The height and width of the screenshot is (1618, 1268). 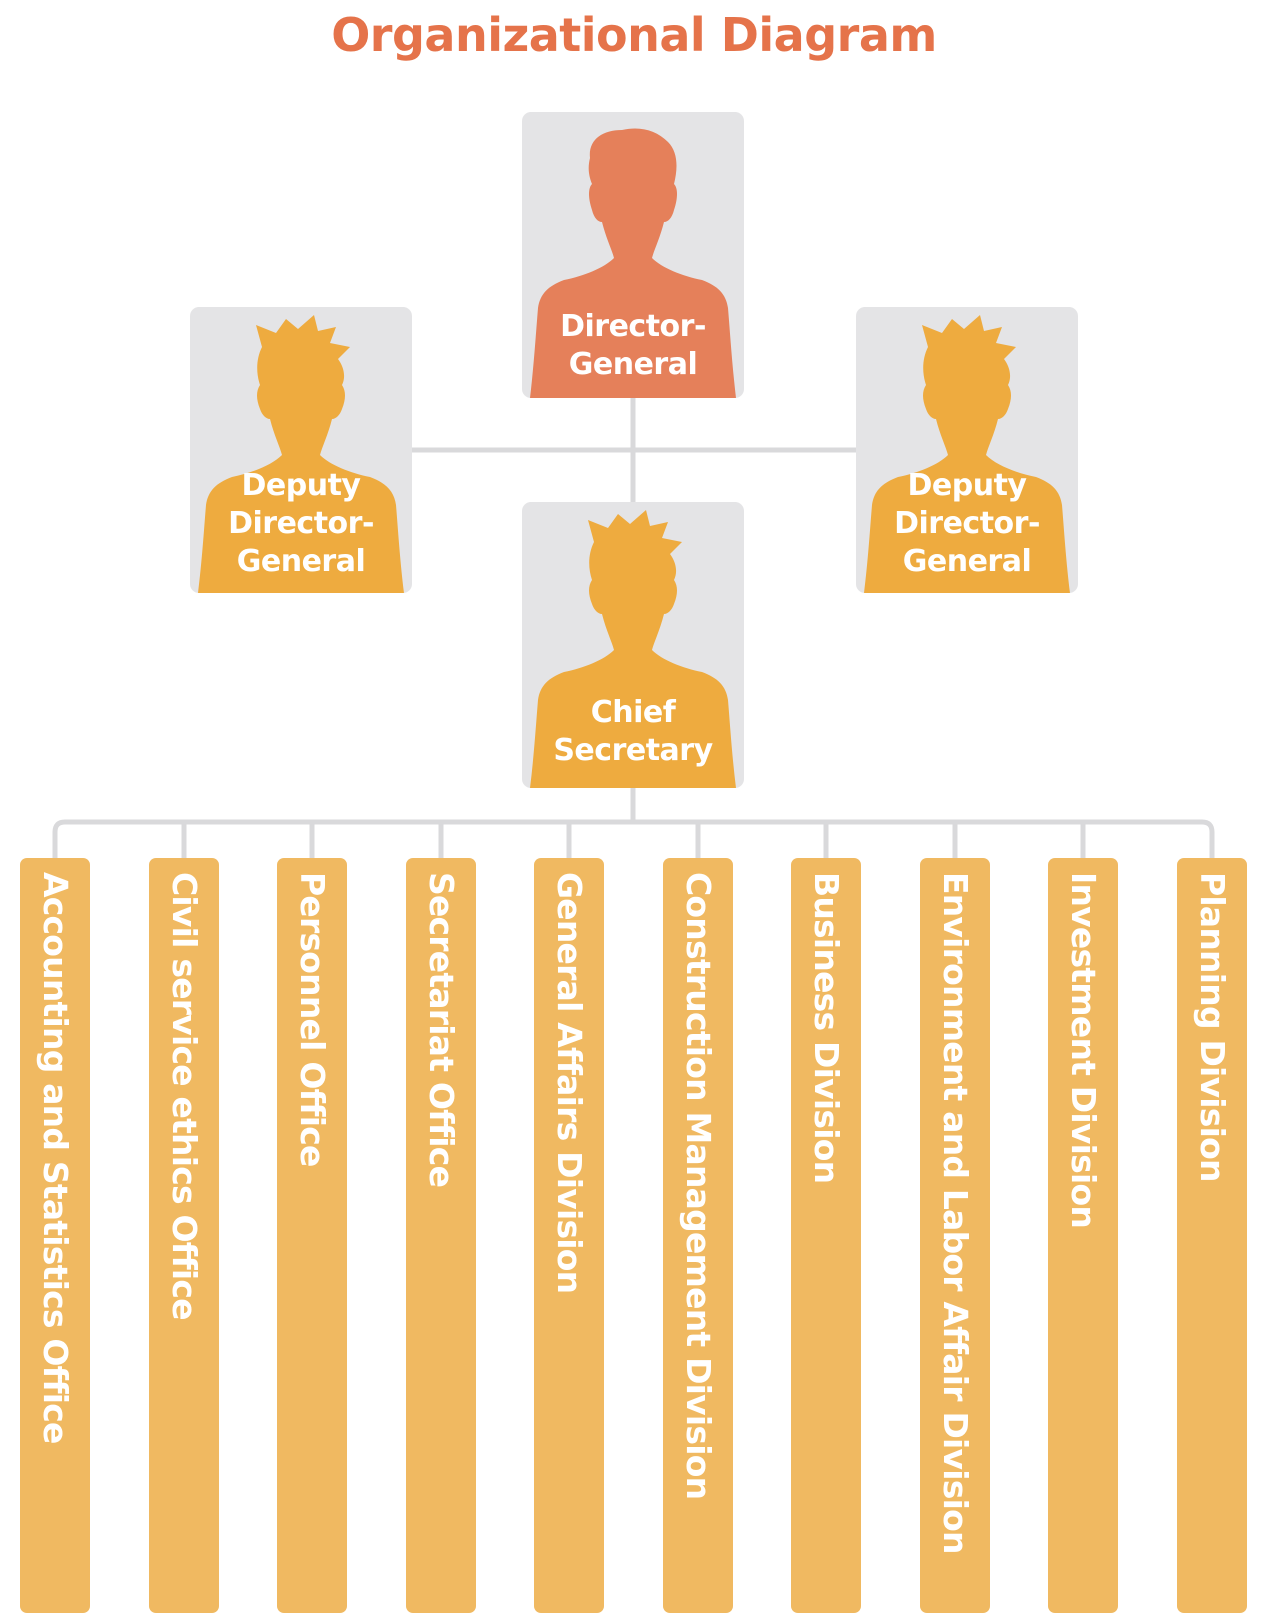 What do you see at coordinates (633, 731) in the screenshot?
I see `chief-secretary-label: Chief Secretary` at bounding box center [633, 731].